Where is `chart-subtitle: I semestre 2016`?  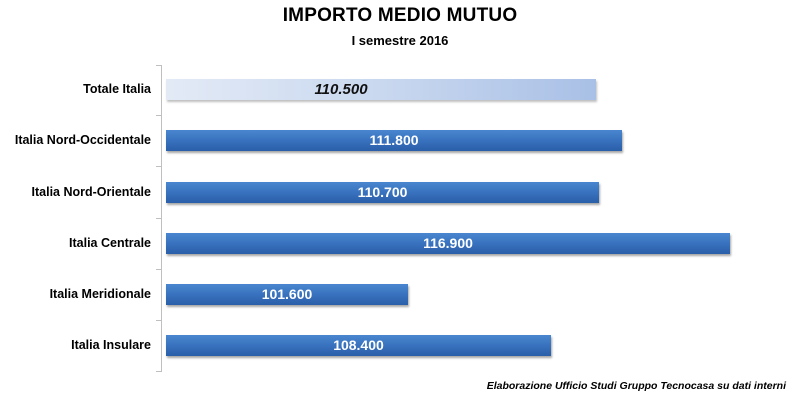 chart-subtitle: I semestre 2016 is located at coordinates (400, 40).